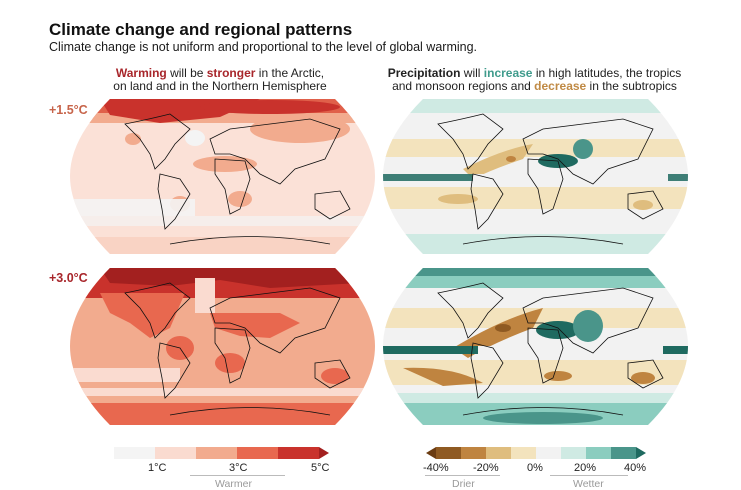  I want to click on drier-label: Drier, so click(463, 484).